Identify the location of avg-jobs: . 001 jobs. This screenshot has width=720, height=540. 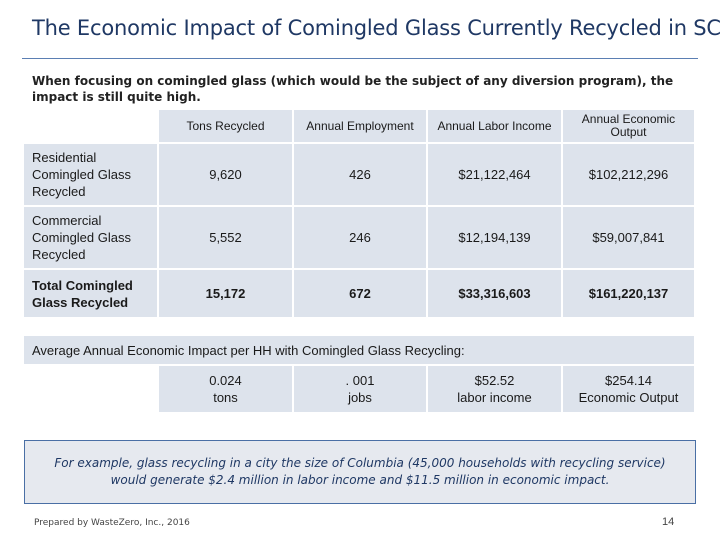
(360, 389).